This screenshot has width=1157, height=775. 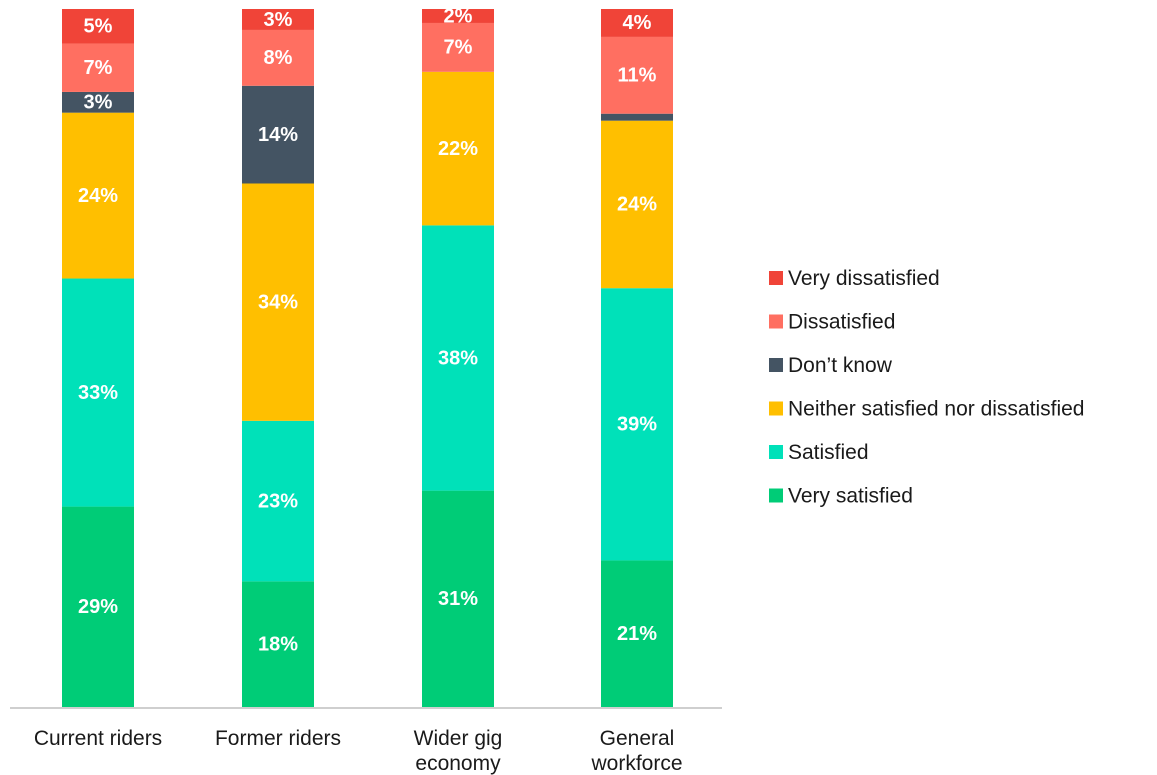 I want to click on legend-item-satisfied: Satisfied, so click(x=819, y=452).